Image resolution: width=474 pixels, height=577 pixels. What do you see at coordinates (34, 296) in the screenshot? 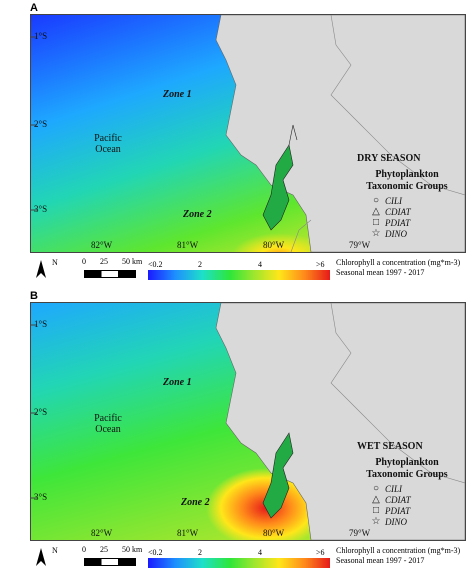
I see `panel-letter-b: B` at bounding box center [34, 296].